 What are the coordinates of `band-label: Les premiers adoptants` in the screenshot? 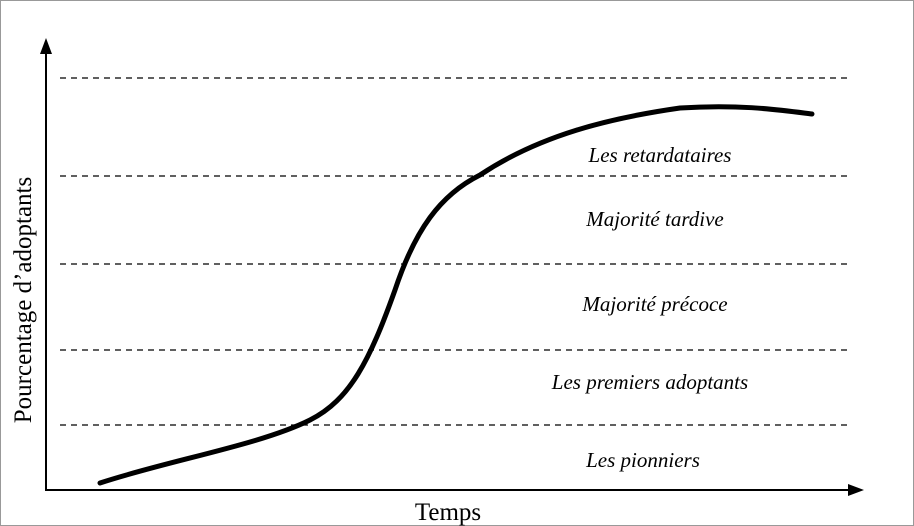 It's located at (649, 382).